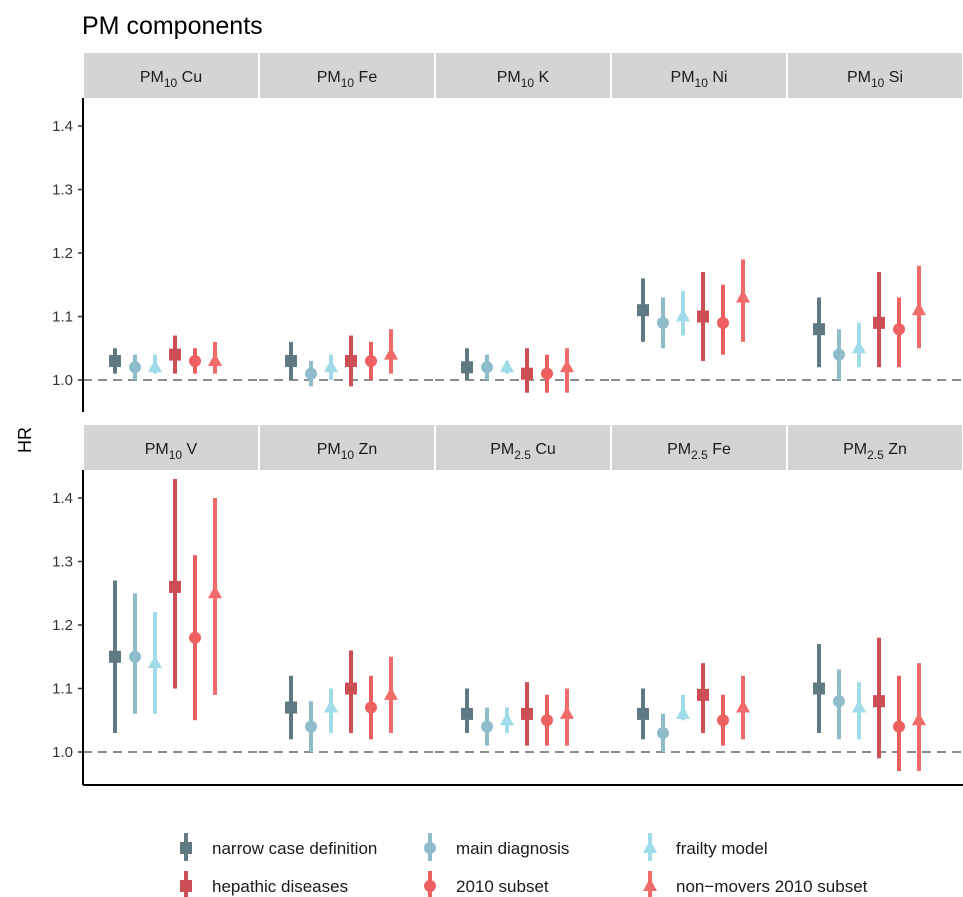 The width and height of the screenshot is (963, 897). What do you see at coordinates (25, 440) in the screenshot?
I see `y-axis-title: HR` at bounding box center [25, 440].